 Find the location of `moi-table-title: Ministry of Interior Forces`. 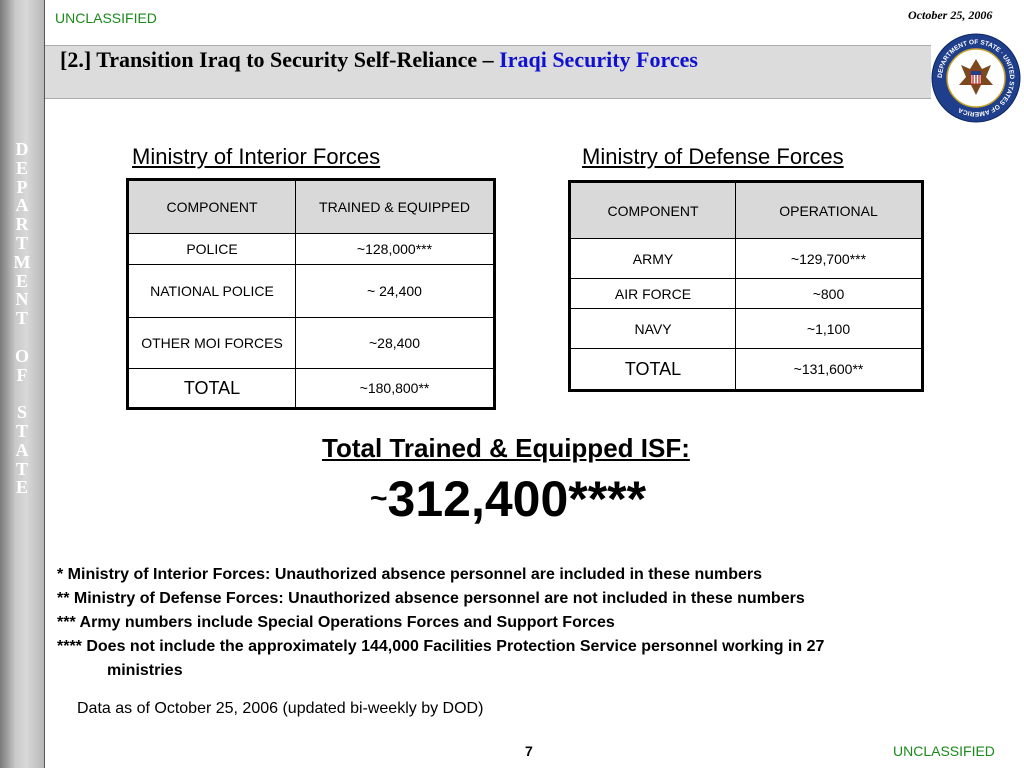

moi-table-title: Ministry of Interior Forces is located at coordinates (256, 156).